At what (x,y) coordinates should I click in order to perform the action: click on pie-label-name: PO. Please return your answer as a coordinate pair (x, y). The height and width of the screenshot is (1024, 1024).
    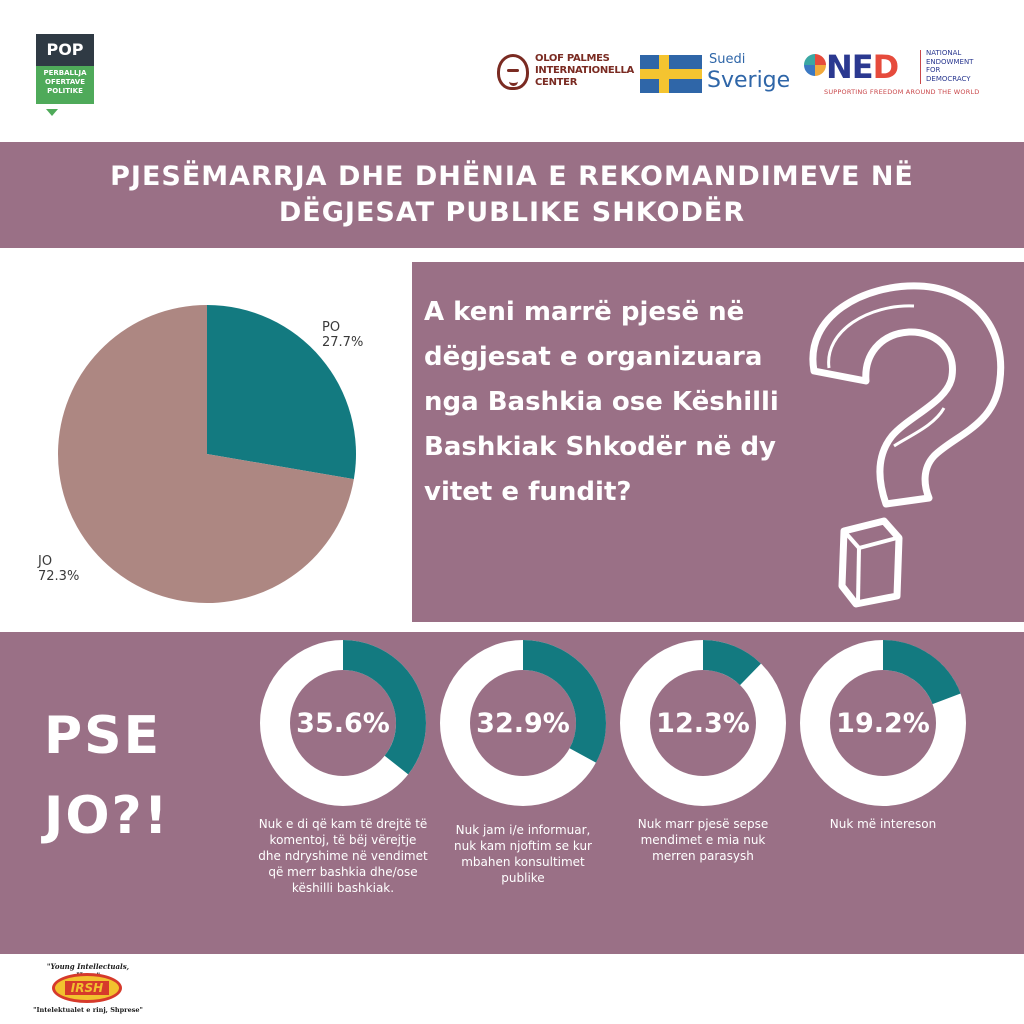
    Looking at the image, I should click on (331, 327).